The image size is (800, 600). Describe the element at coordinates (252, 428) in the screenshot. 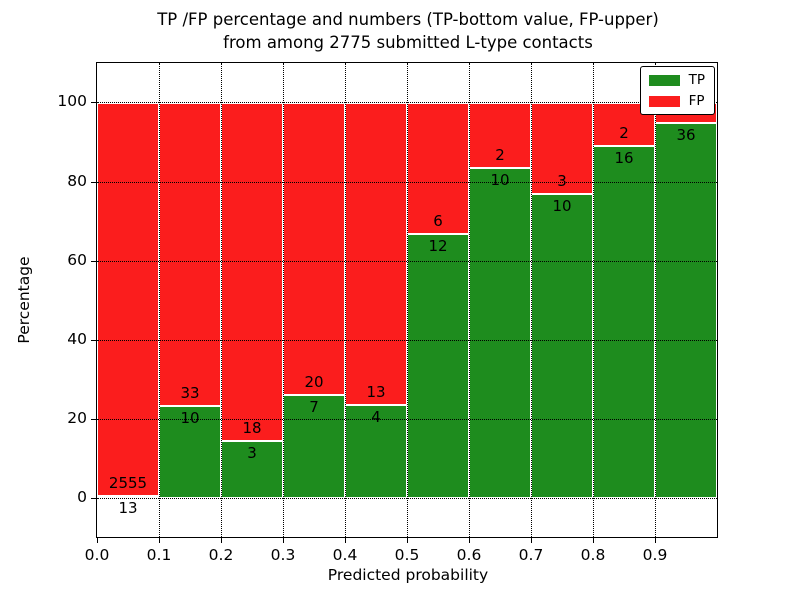

I see `bar-count-label-fp: 18` at that location.